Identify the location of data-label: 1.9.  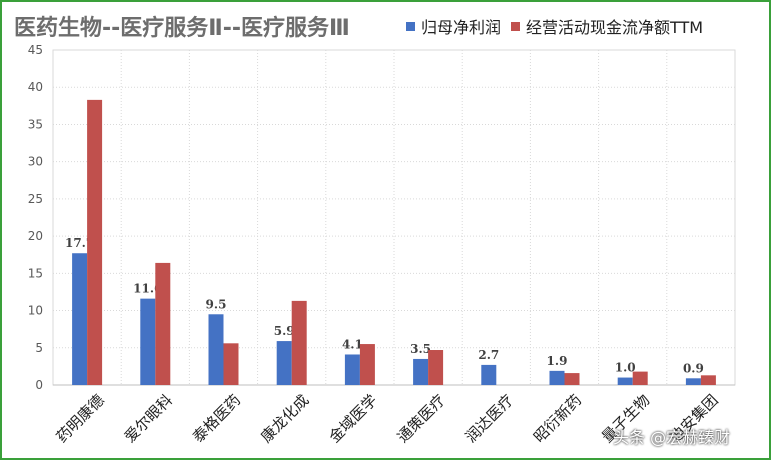
(557, 361).